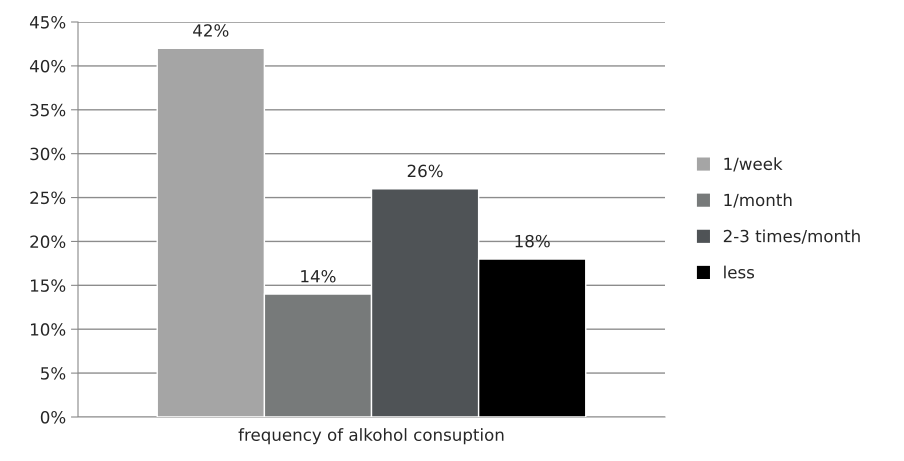  What do you see at coordinates (53, 417) in the screenshot?
I see `y-tick-label: 0%` at bounding box center [53, 417].